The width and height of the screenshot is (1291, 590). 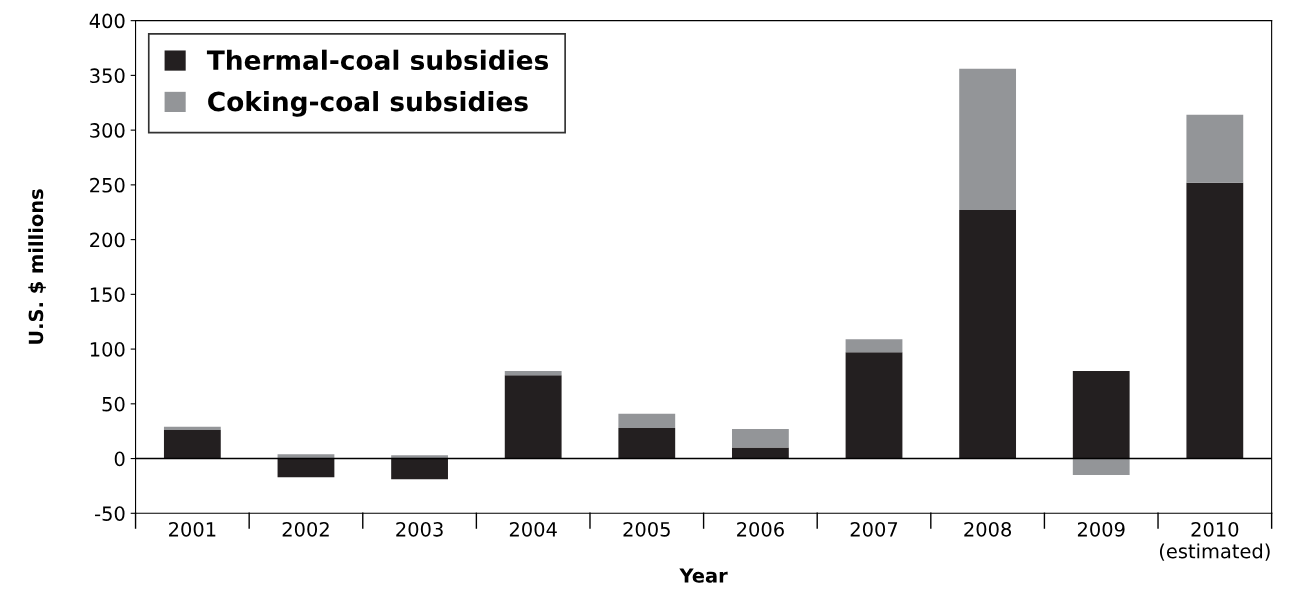 What do you see at coordinates (110, 513) in the screenshot?
I see `y-tick-label: -50` at bounding box center [110, 513].